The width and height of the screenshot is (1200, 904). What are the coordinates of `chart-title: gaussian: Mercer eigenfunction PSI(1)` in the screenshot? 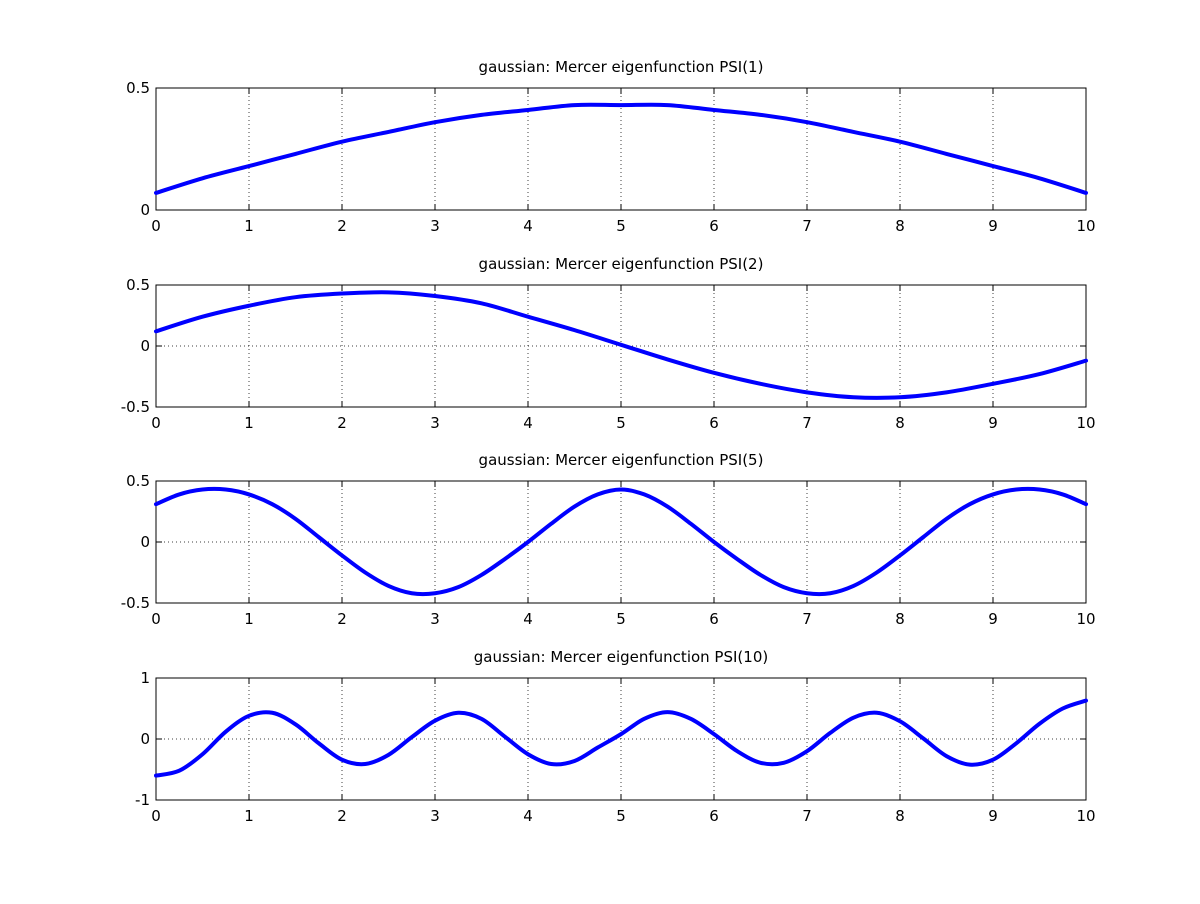 It's located at (621, 67).